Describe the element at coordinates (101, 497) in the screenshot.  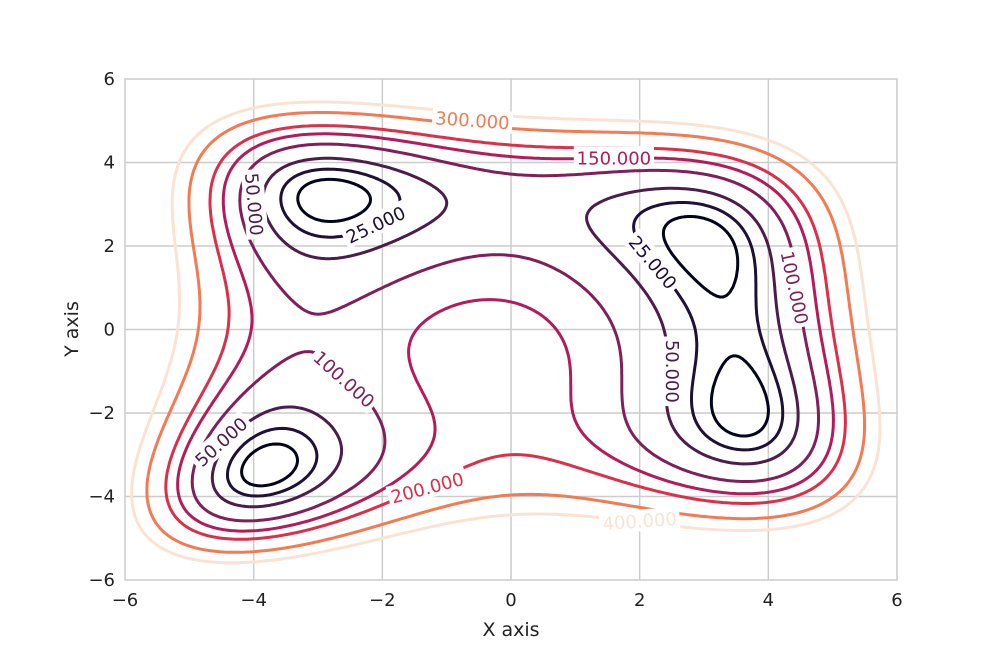
I see `y-tick-label: −4` at that location.